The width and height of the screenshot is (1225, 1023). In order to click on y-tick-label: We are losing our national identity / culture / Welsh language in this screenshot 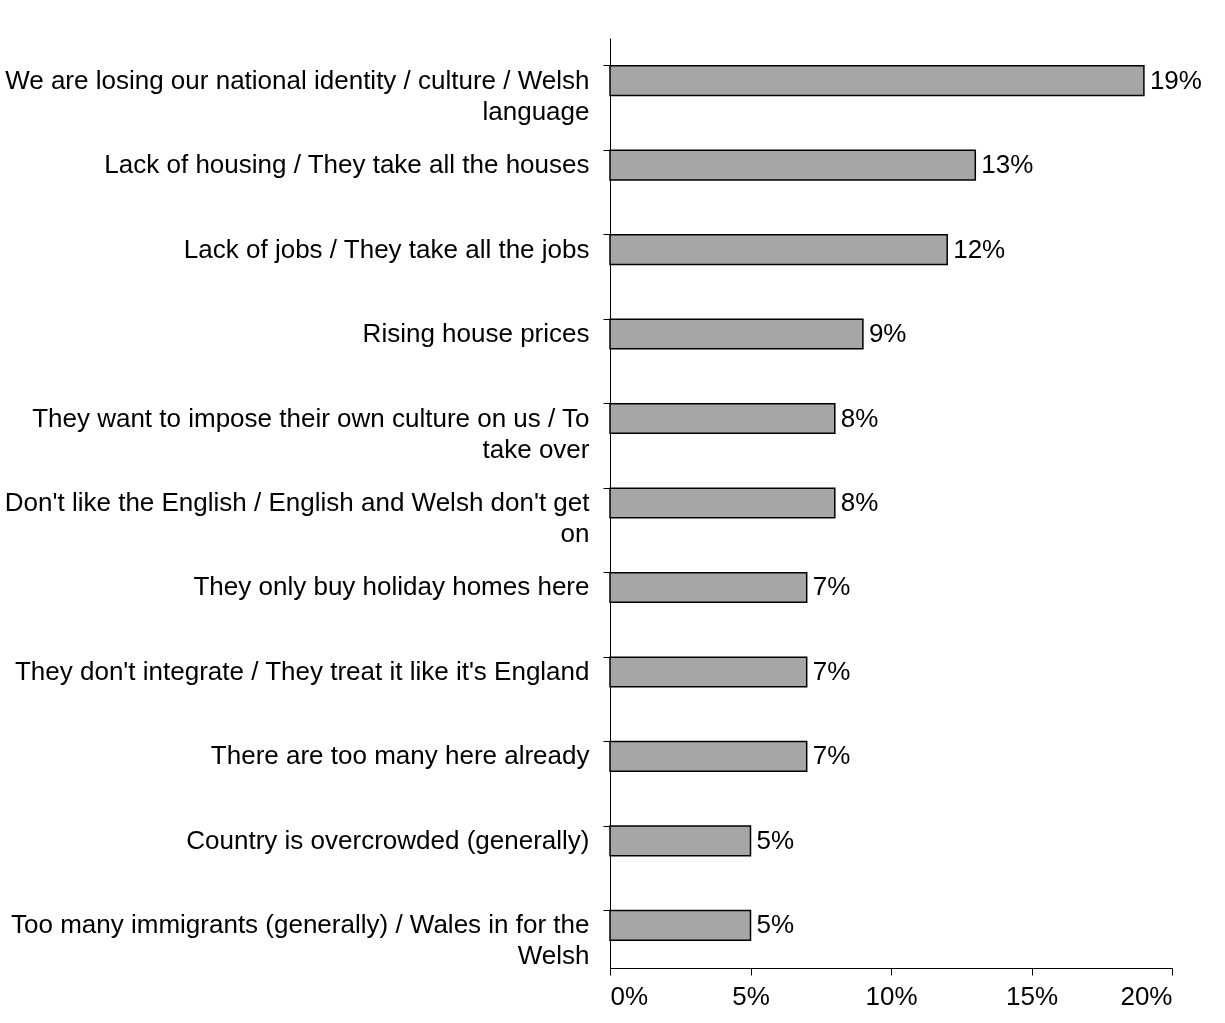, I will do `click(297, 95)`.